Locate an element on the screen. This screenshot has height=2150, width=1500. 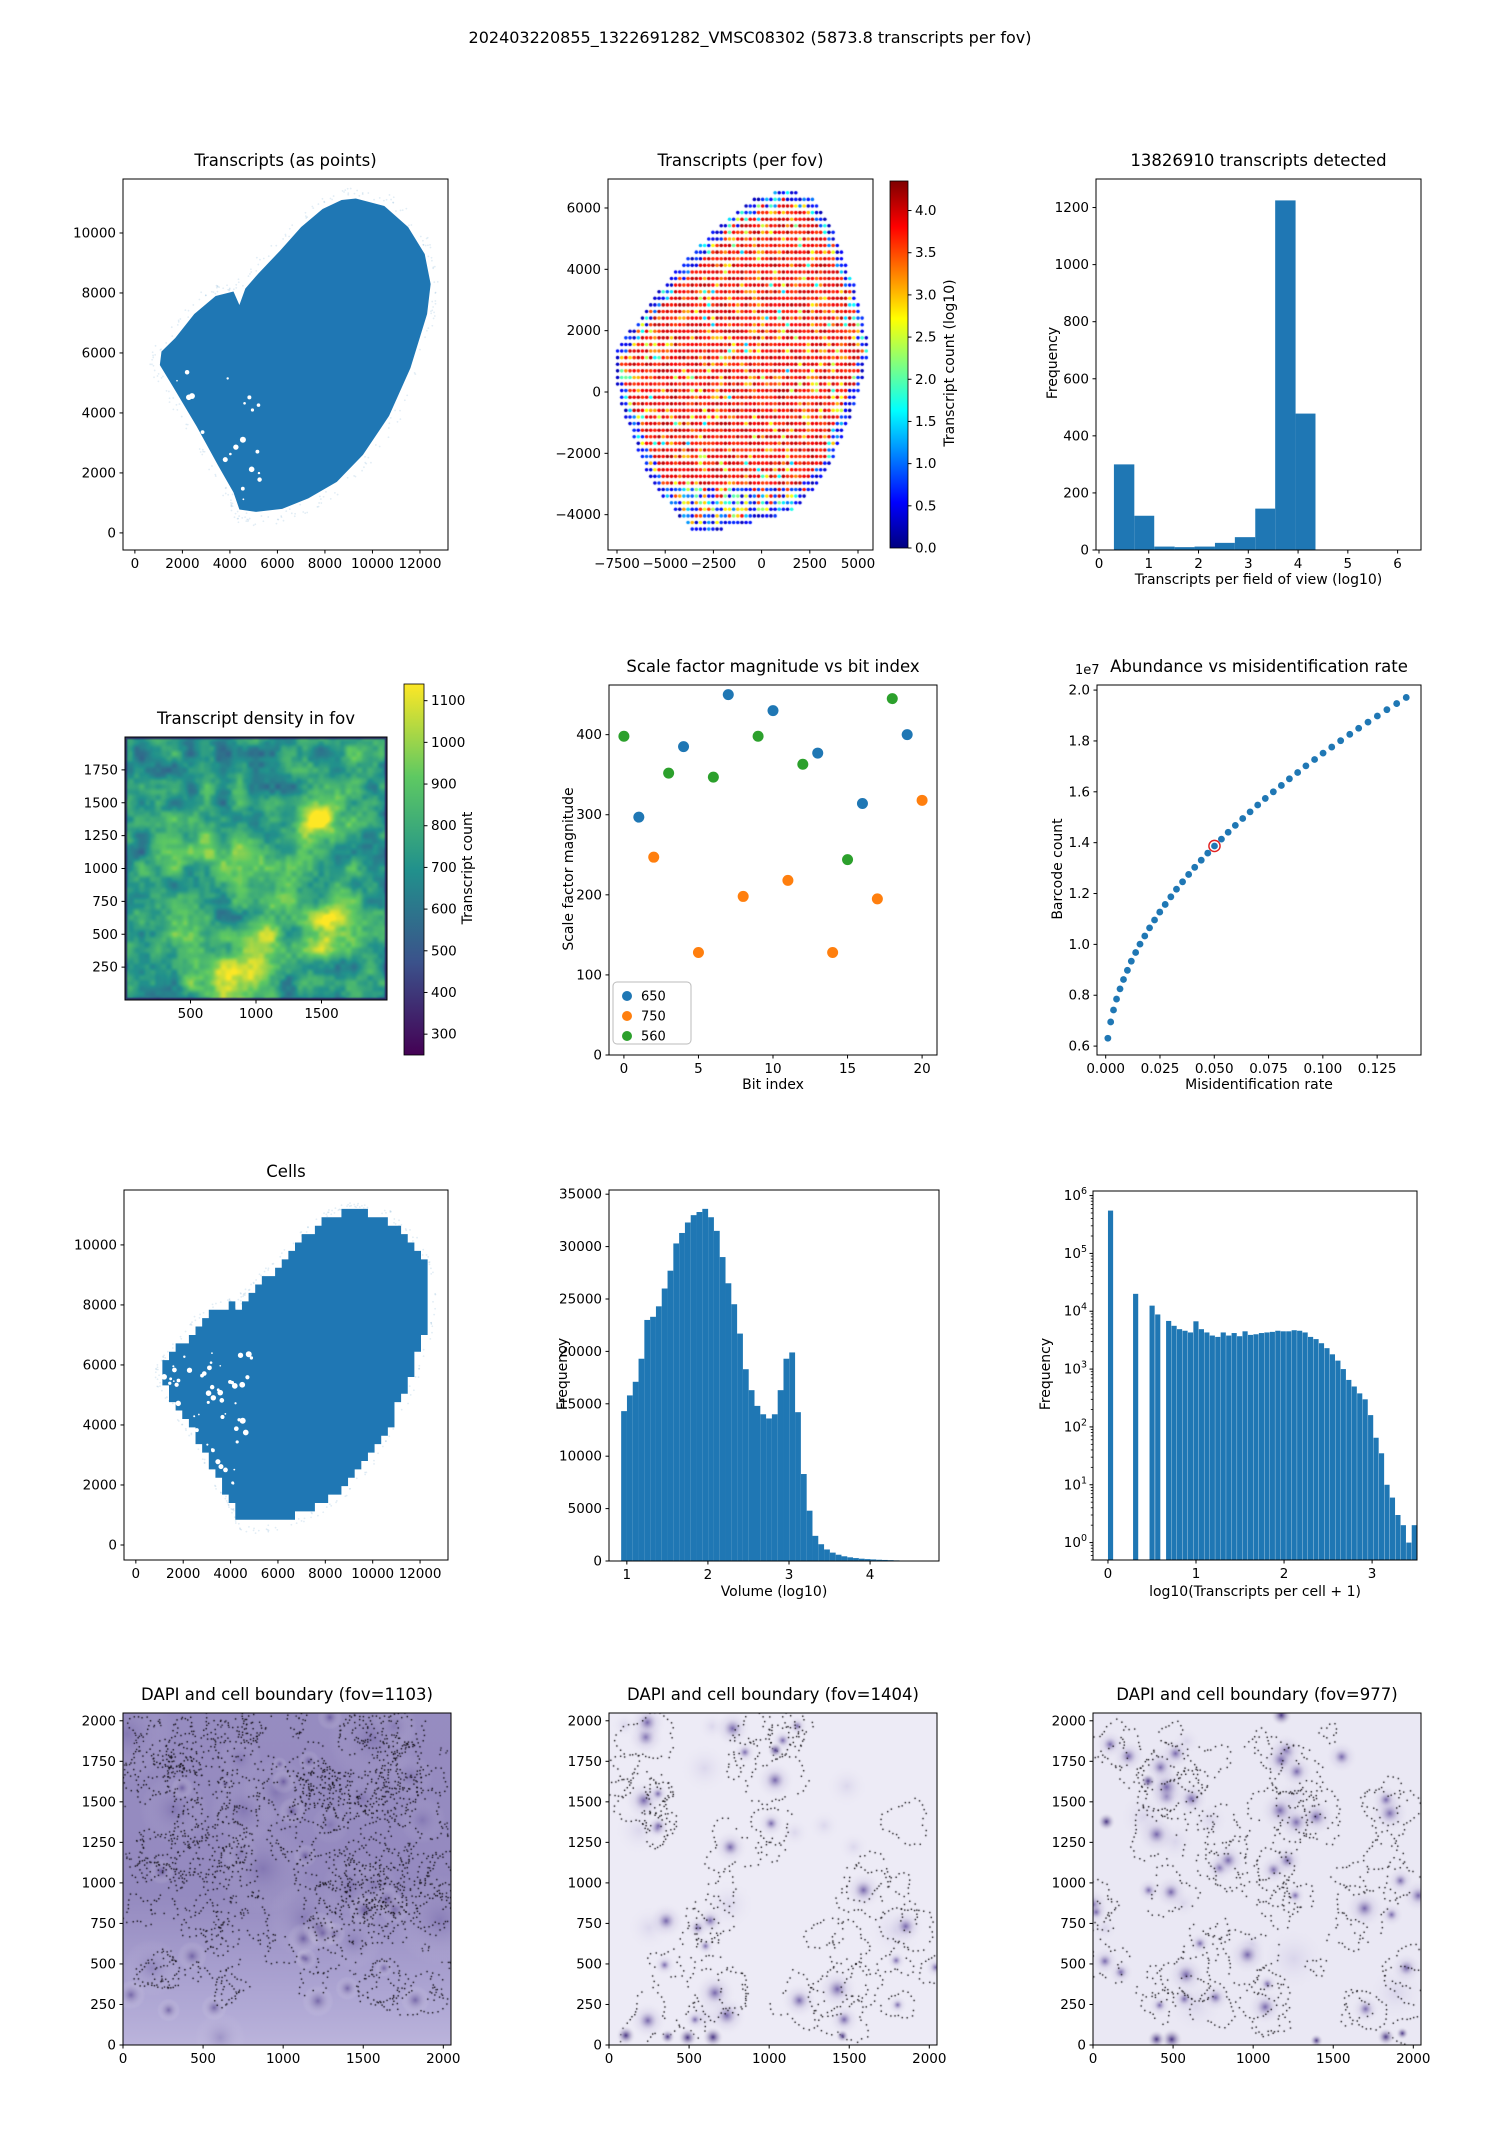
plot4-title: Transcript density in fov is located at coordinates (256, 718).